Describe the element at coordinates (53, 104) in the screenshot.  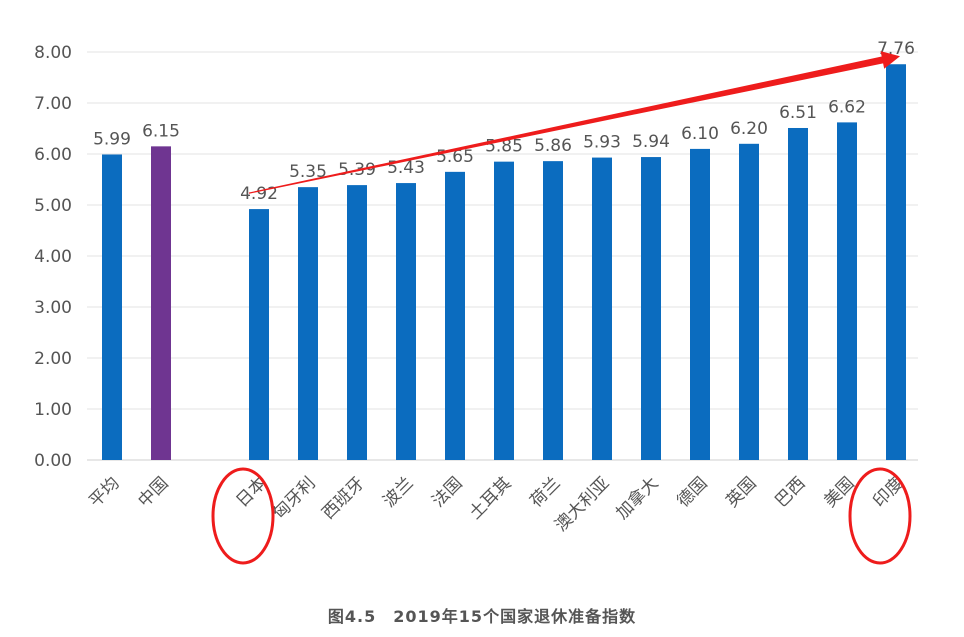
I see `y-tick-label: 7.00` at that location.